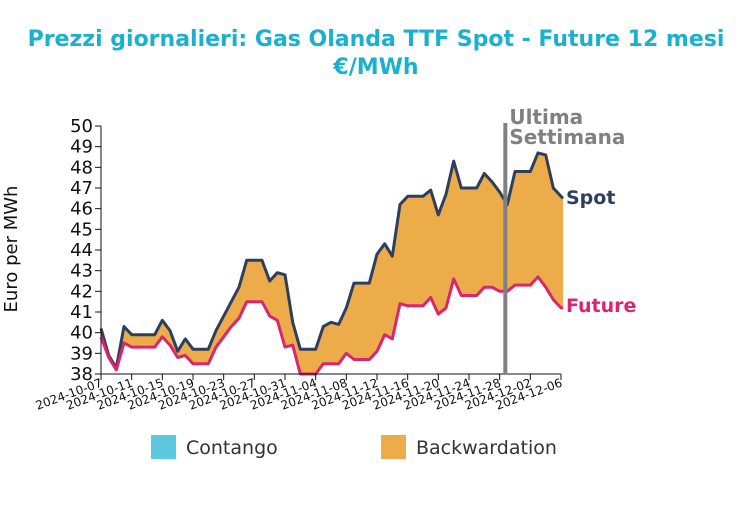 This screenshot has width=752, height=505. What do you see at coordinates (567, 137) in the screenshot?
I see `last-week-label: Settimana` at bounding box center [567, 137].